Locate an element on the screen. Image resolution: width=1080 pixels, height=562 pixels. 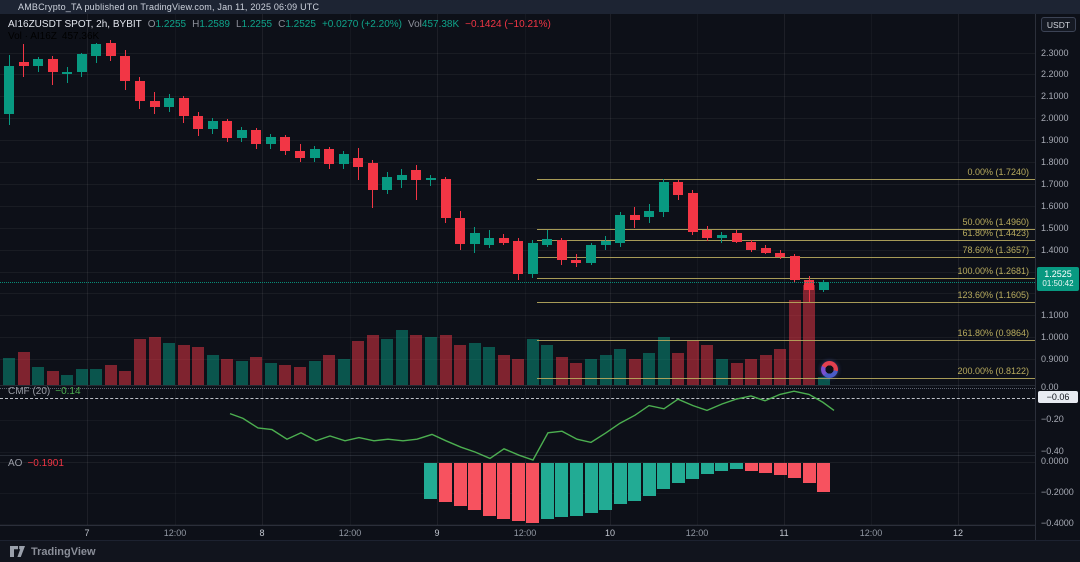
price-tick-label: 2.1000 is located at coordinates (1055, 96).